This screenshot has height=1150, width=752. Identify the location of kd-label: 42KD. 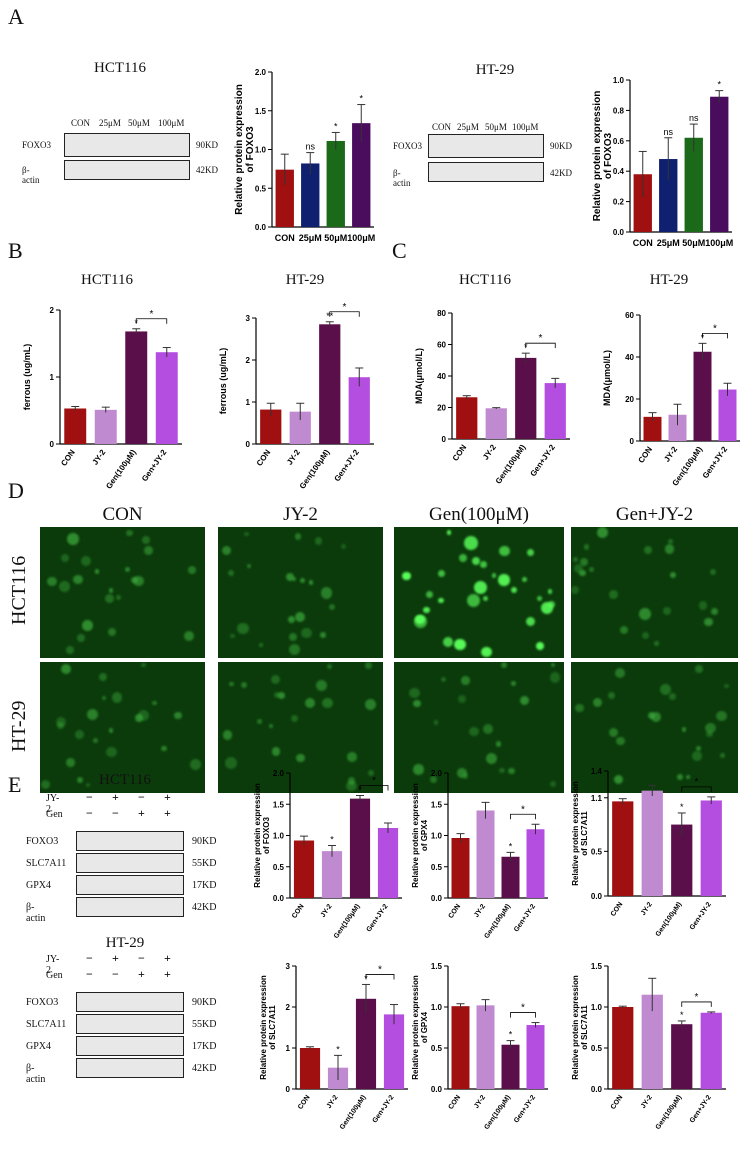
(561, 173).